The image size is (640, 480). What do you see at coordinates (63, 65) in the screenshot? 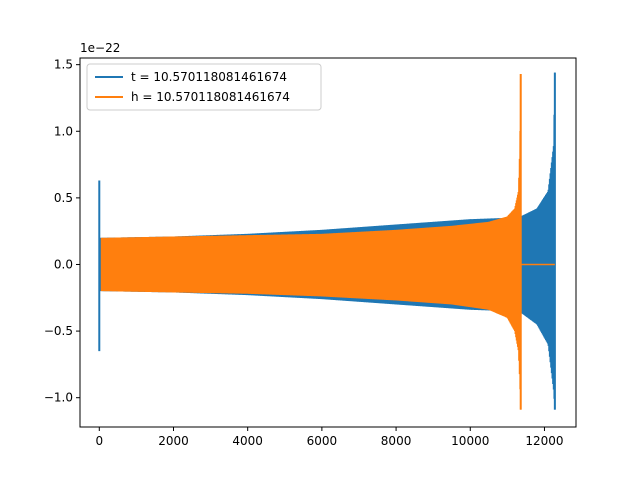
I see `y-tick-label: 1.5` at bounding box center [63, 65].